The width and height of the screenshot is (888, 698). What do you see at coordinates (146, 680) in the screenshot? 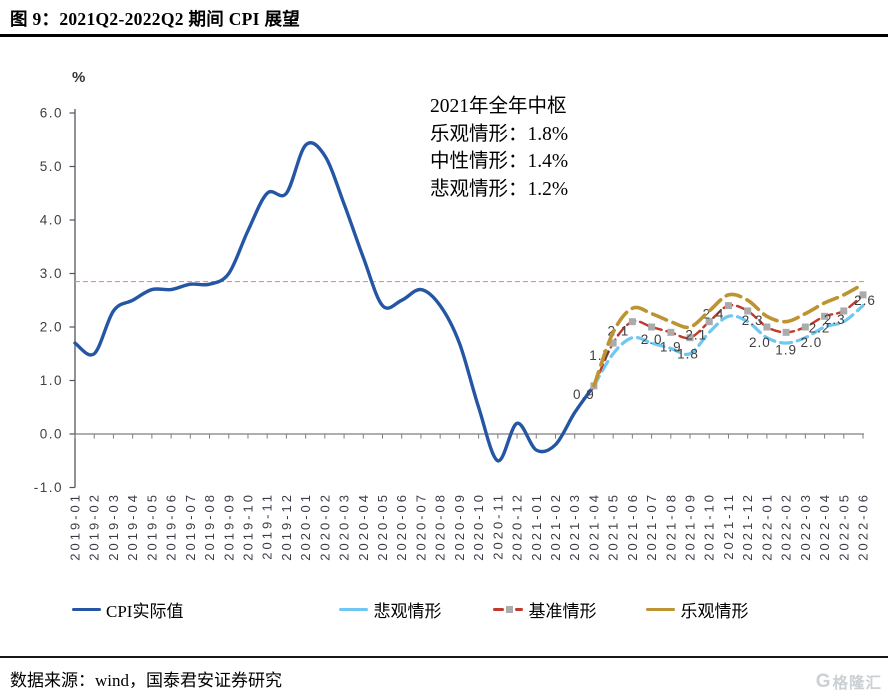
I see `source-note: 数据来源：wind，国泰君安证券研究` at bounding box center [146, 680].